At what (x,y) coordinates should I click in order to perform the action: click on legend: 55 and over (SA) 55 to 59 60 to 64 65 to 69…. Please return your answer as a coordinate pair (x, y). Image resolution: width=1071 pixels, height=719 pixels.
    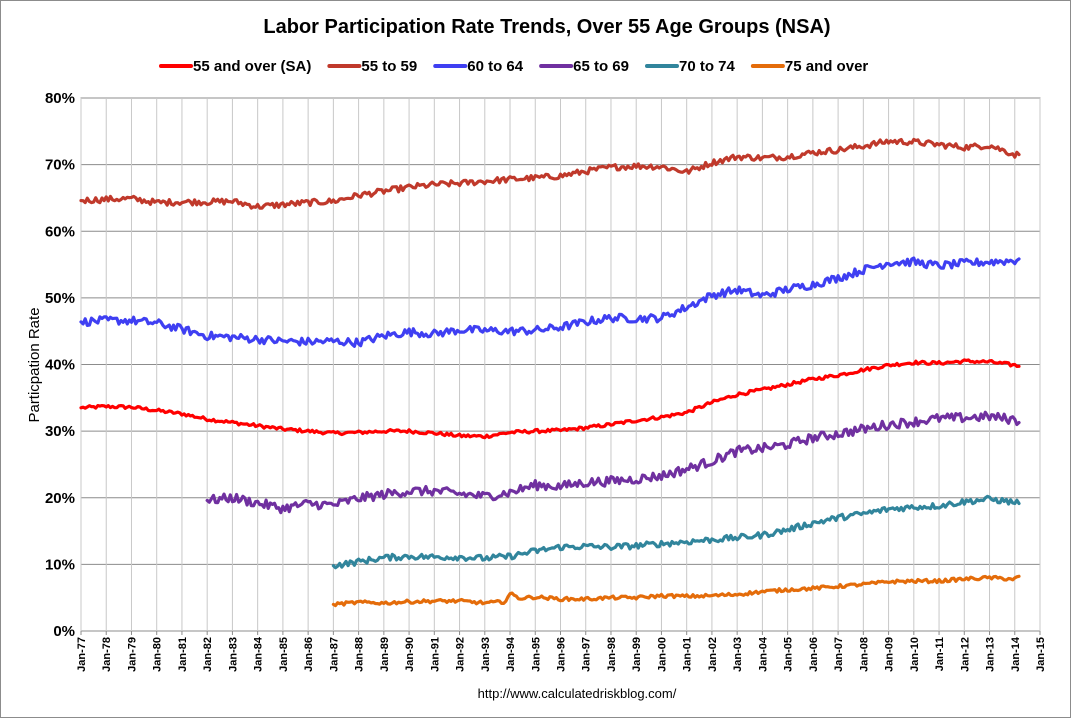
    Looking at the image, I should click on (514, 66).